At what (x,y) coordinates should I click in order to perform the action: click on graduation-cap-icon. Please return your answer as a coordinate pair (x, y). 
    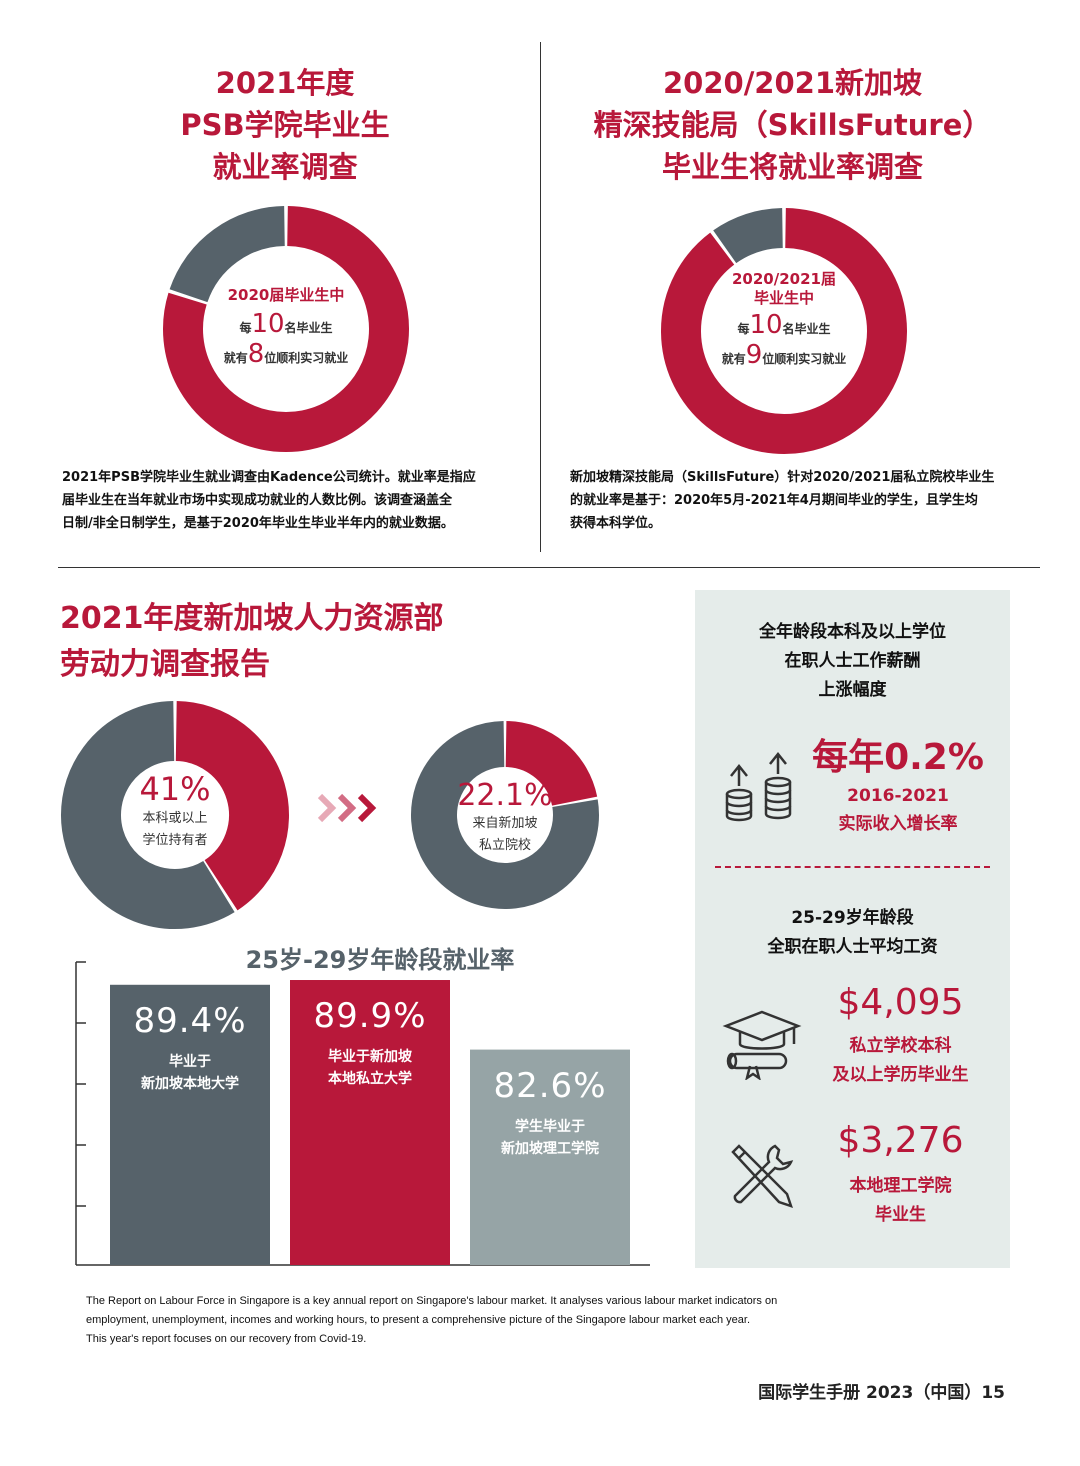
    Looking at the image, I should click on (762, 1045).